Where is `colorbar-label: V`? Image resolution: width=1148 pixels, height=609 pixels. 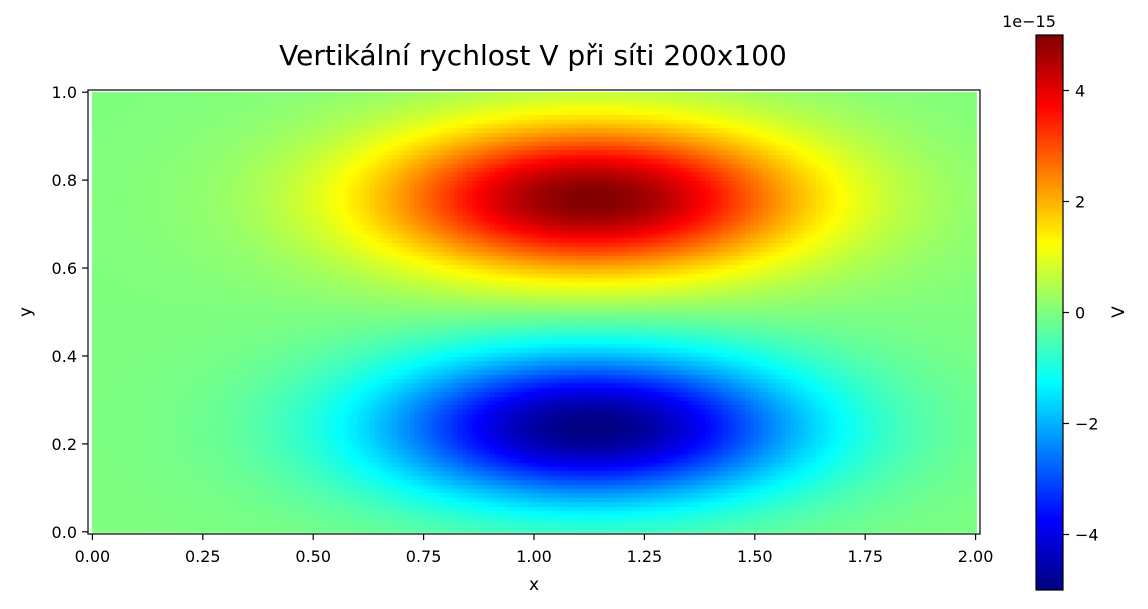
colorbar-label: V is located at coordinates (1119, 312).